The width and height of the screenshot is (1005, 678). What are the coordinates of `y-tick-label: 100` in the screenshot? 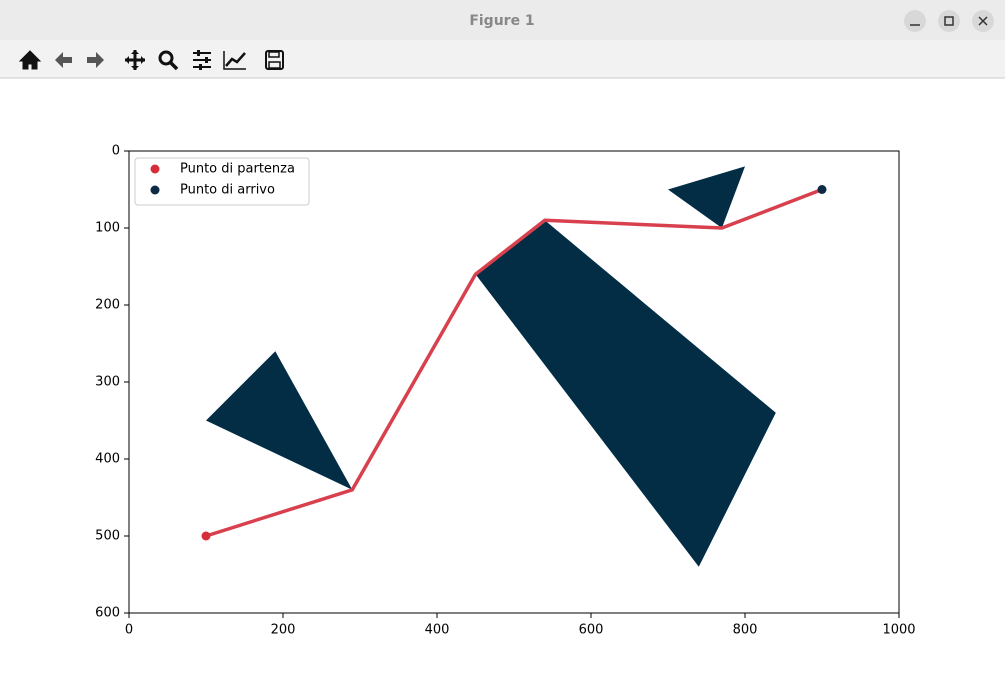 It's located at (107, 228).